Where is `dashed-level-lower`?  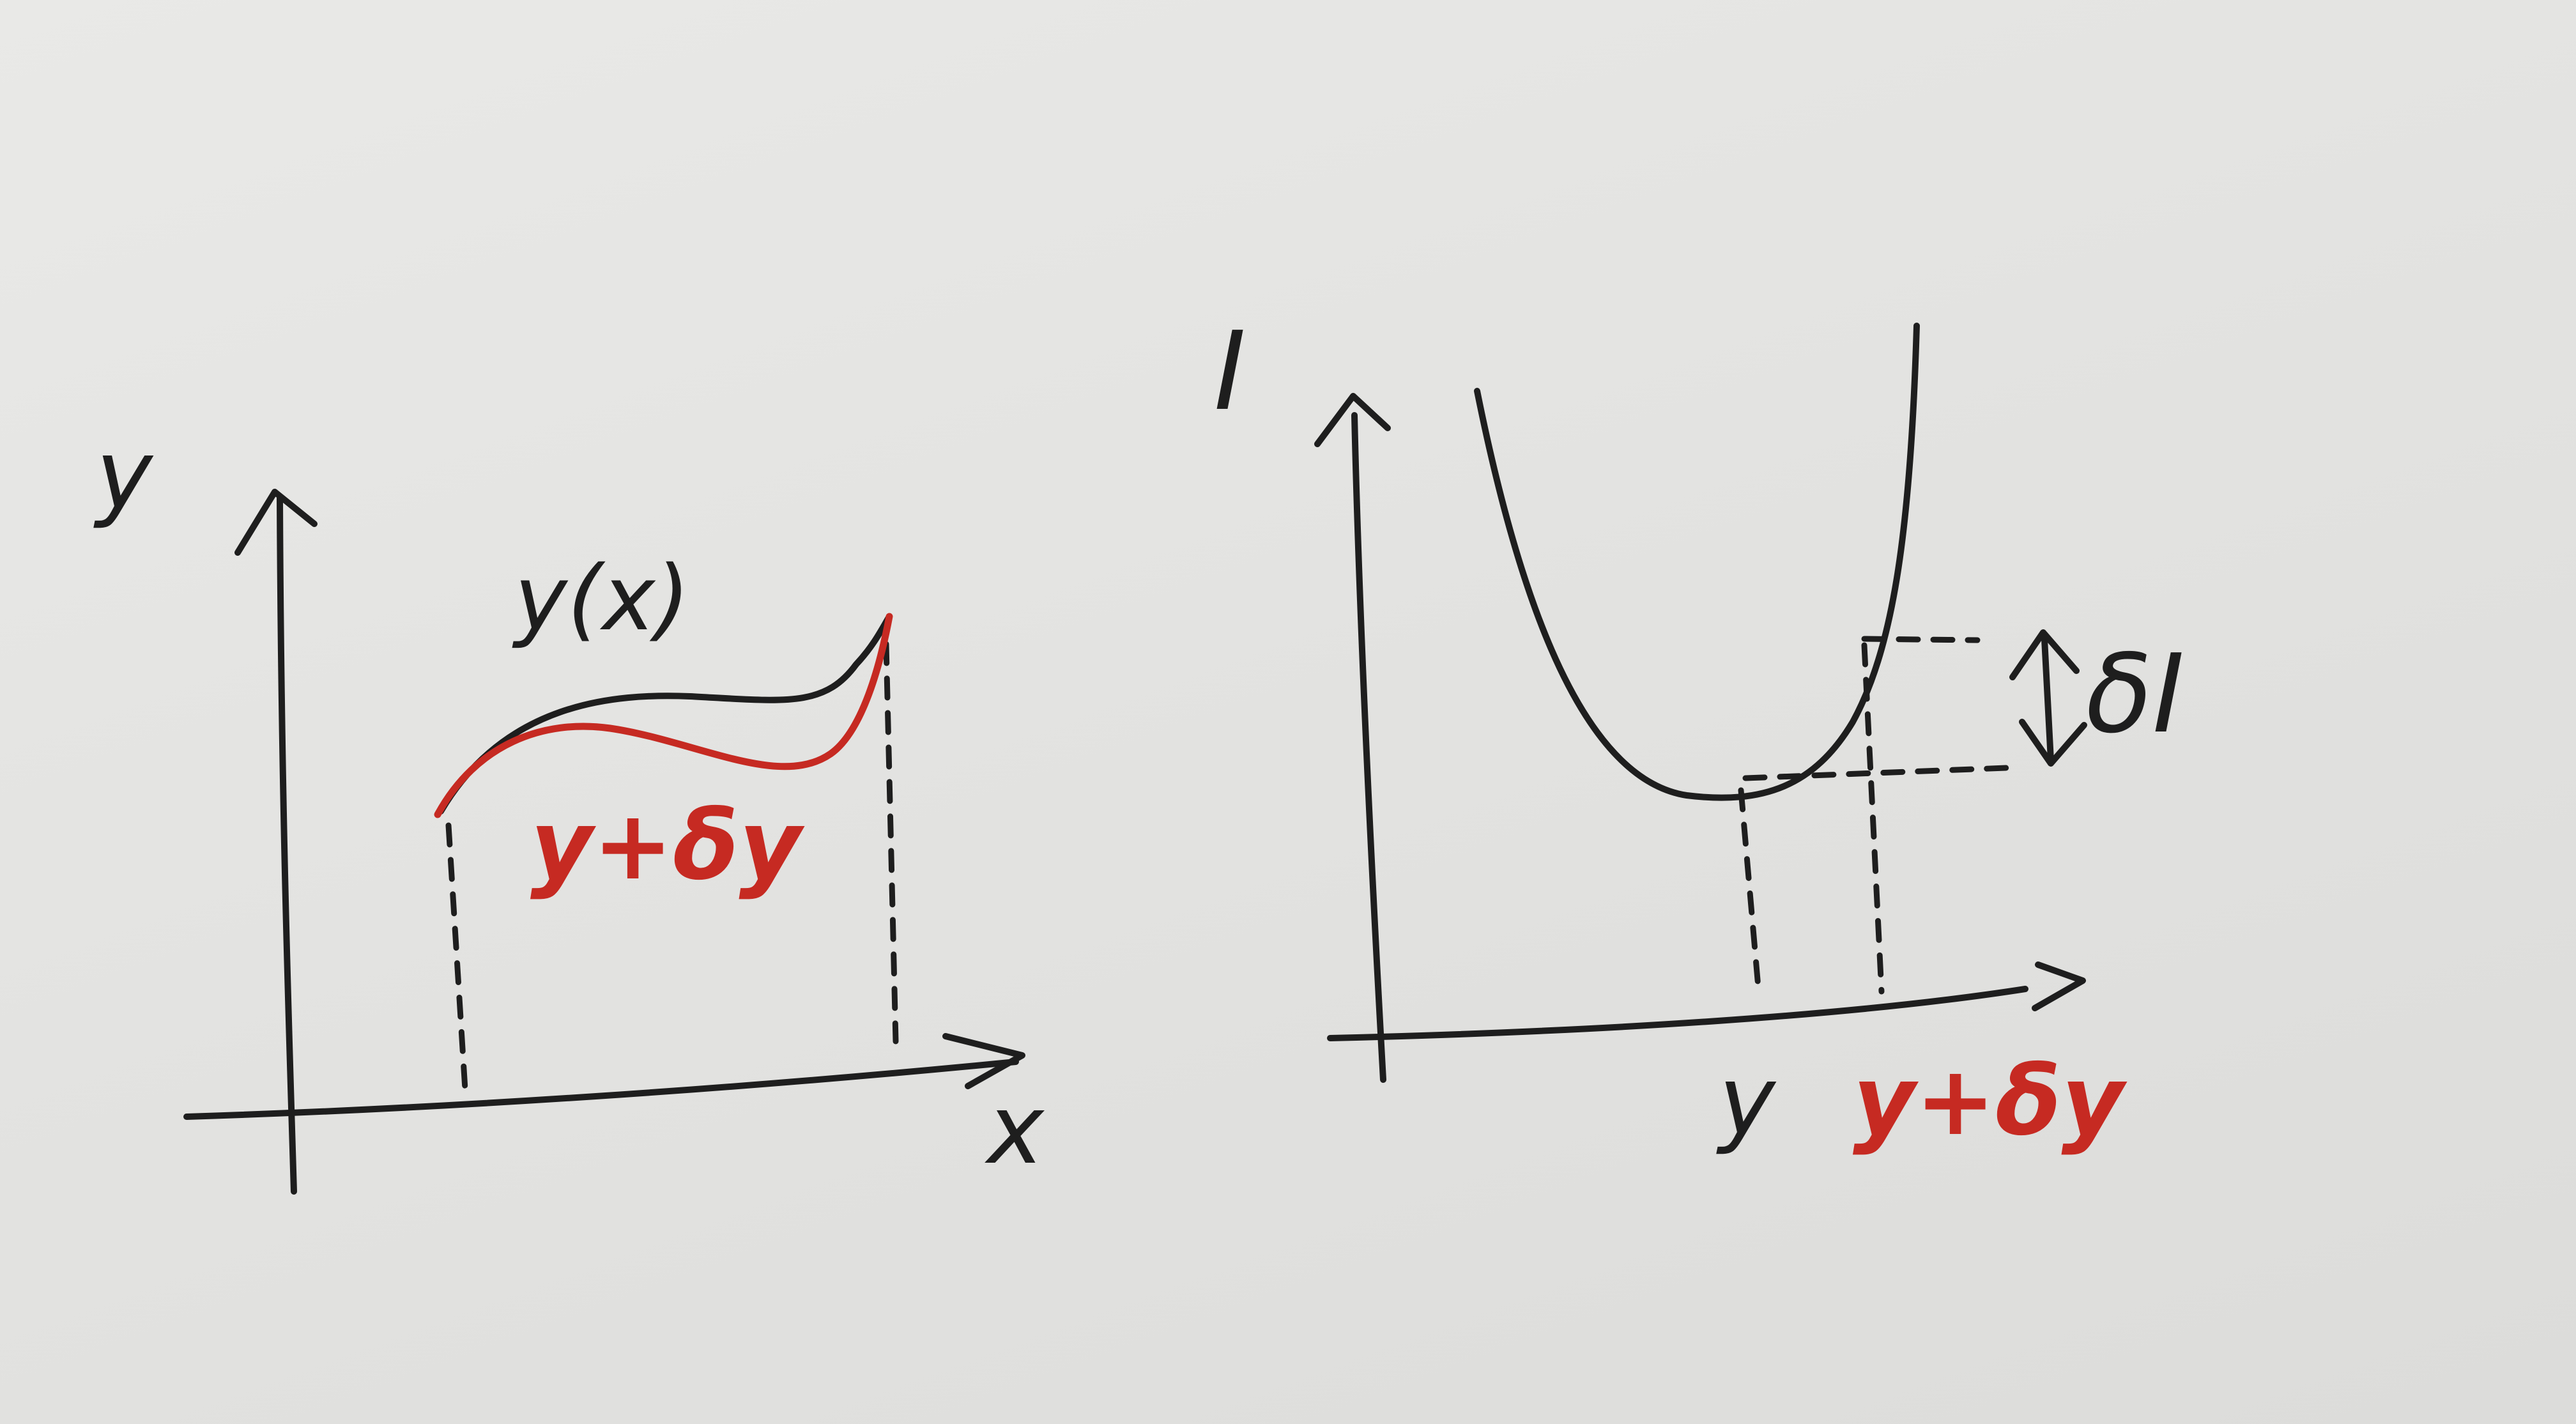
dashed-level-lower is located at coordinates (1875, 773).